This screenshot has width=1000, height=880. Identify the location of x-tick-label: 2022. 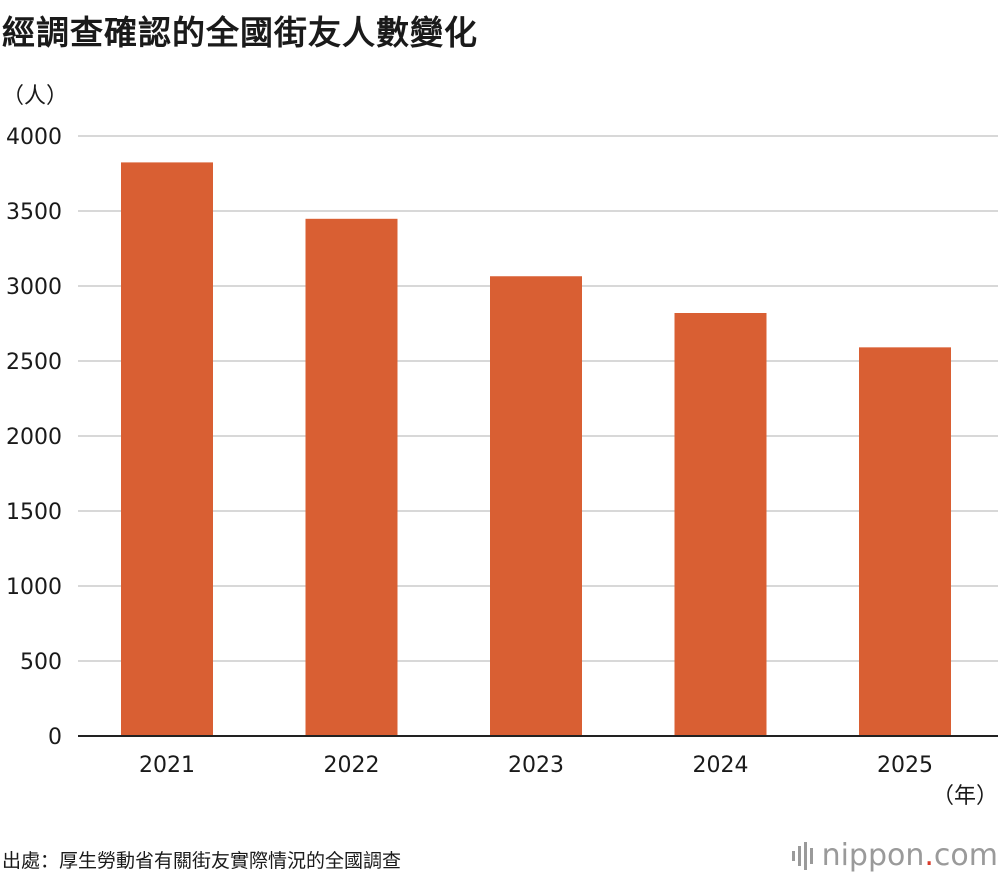
(352, 765).